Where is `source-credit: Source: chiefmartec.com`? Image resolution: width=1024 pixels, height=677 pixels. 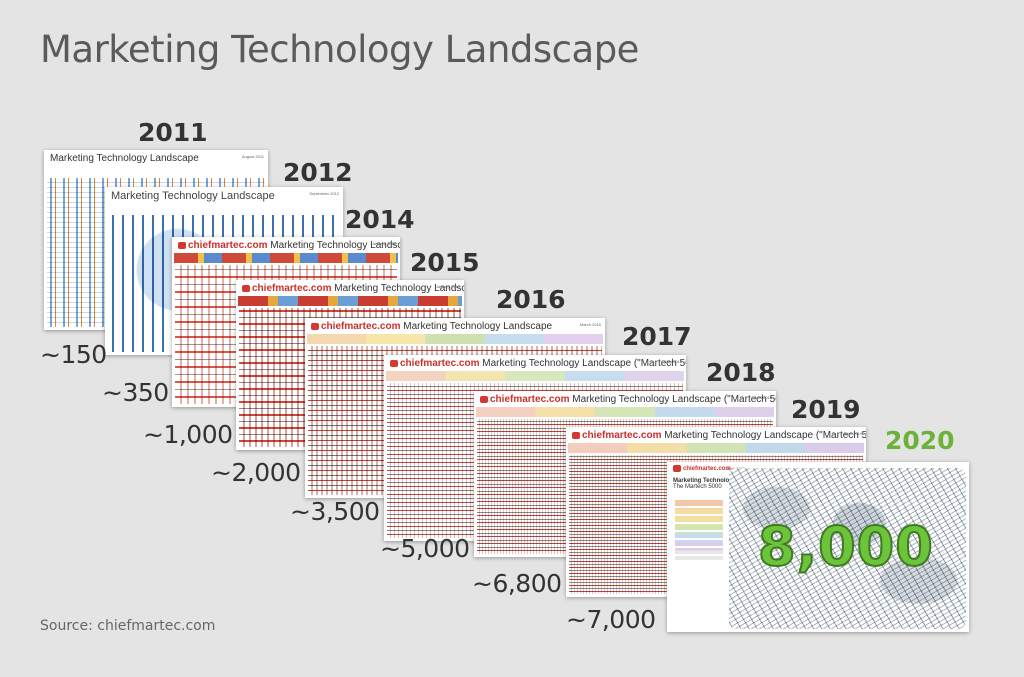 source-credit: Source: chiefmartec.com is located at coordinates (128, 626).